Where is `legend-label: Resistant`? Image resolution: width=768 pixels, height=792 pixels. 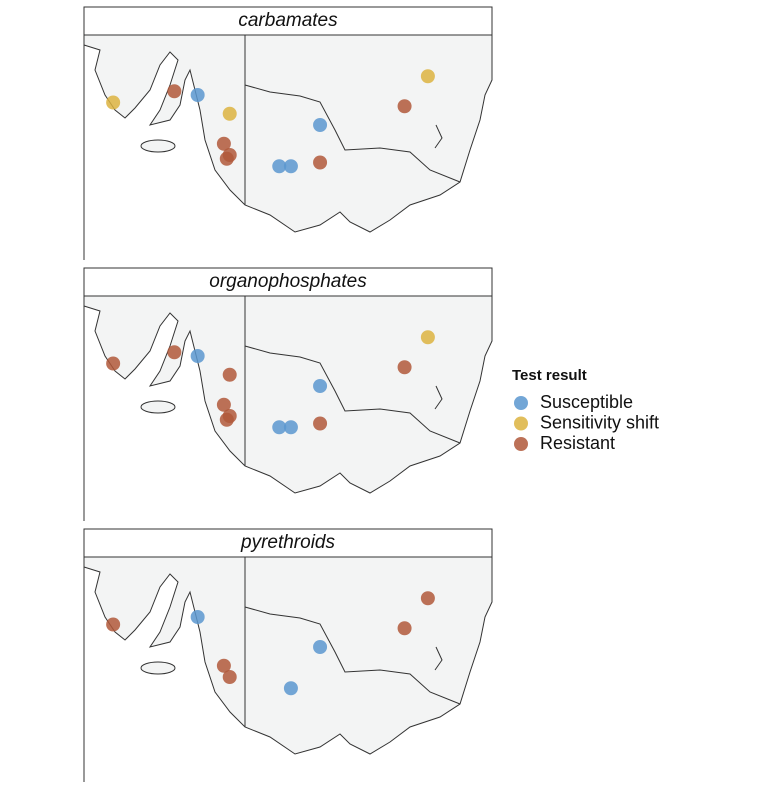 legend-label: Resistant is located at coordinates (577, 443).